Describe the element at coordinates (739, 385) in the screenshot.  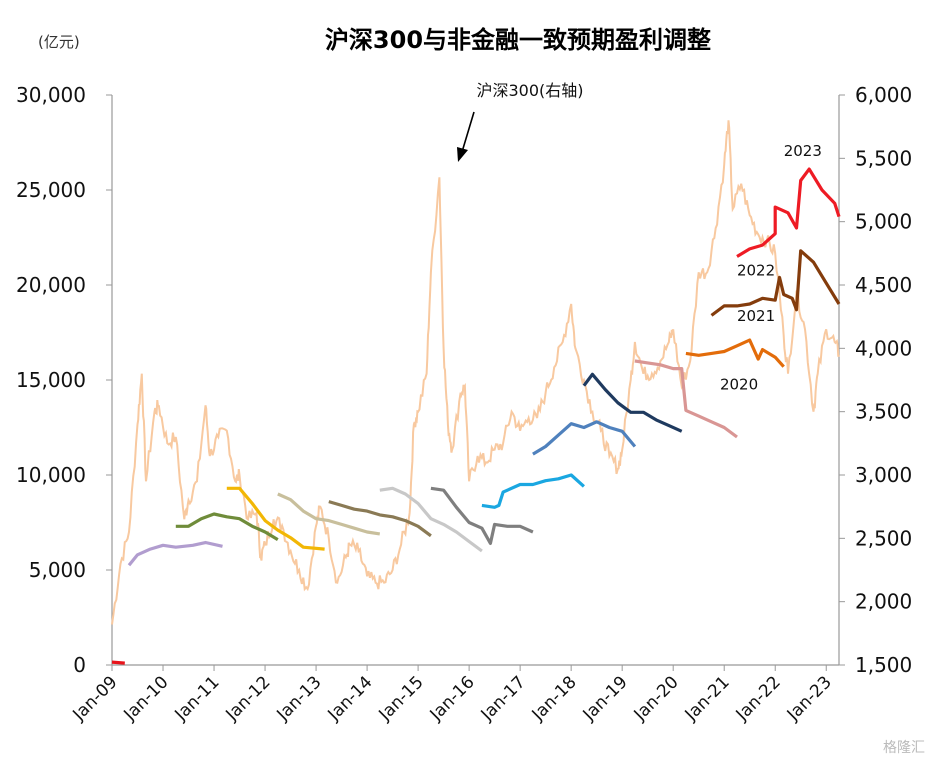
I see `series-label-2020: 2020` at that location.